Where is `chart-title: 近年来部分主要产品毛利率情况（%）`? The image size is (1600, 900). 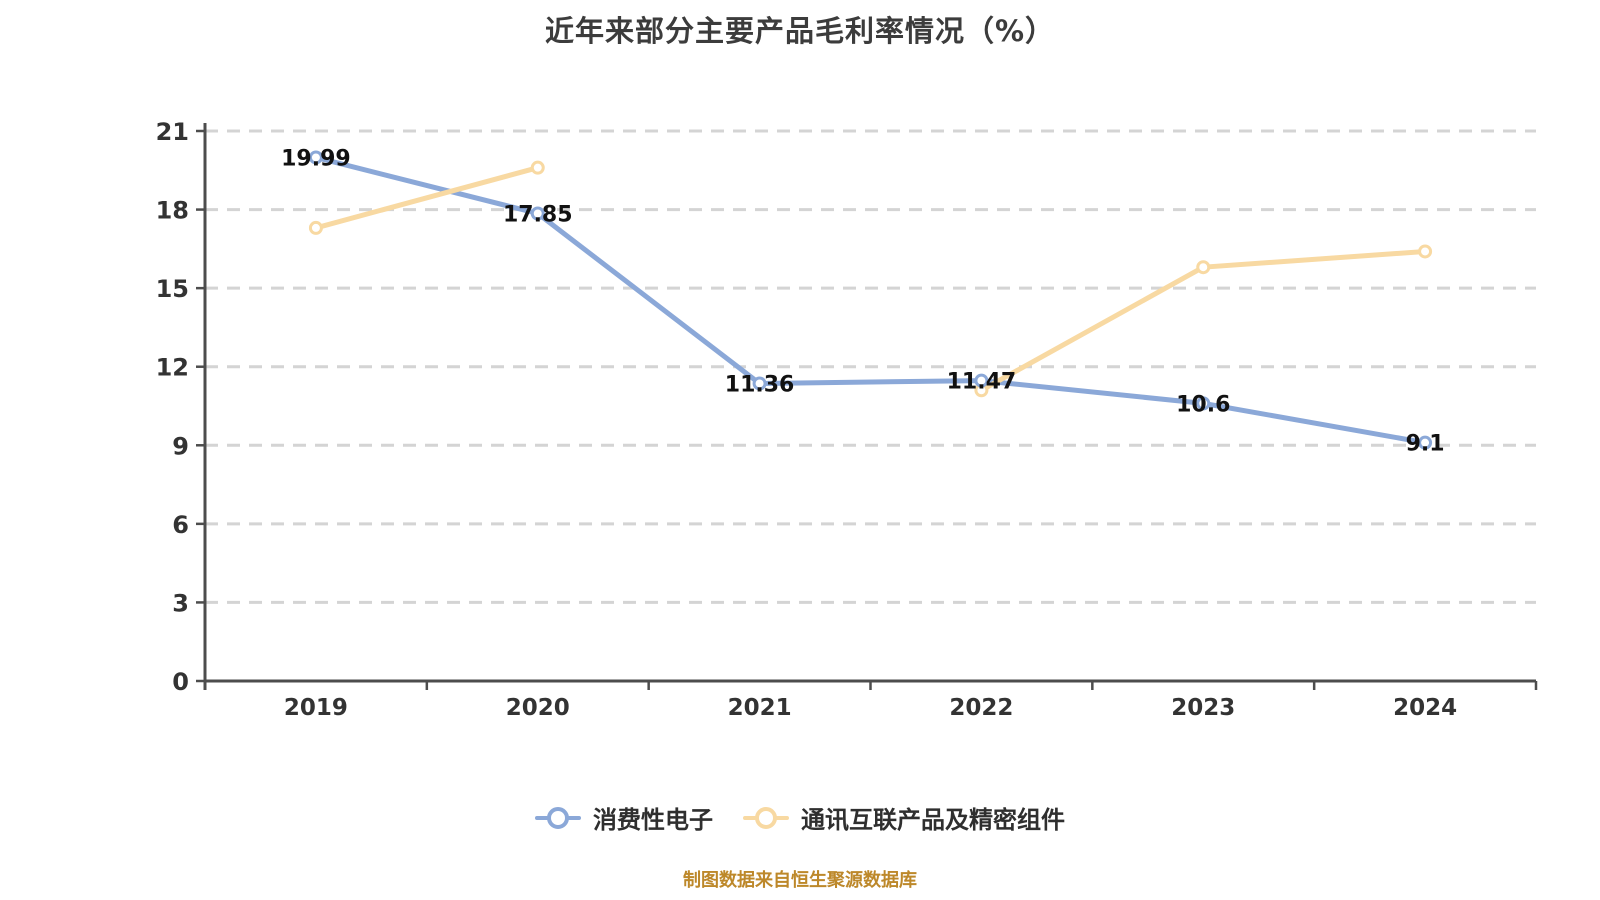 chart-title: 近年来部分主要产品毛利率情况（%） is located at coordinates (800, 31).